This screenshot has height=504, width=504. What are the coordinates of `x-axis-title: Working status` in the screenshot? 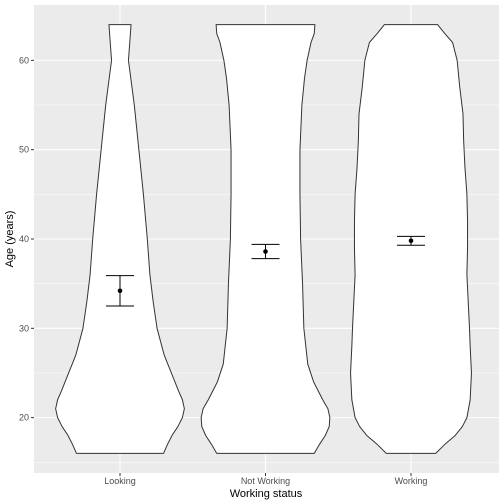 It's located at (266, 494).